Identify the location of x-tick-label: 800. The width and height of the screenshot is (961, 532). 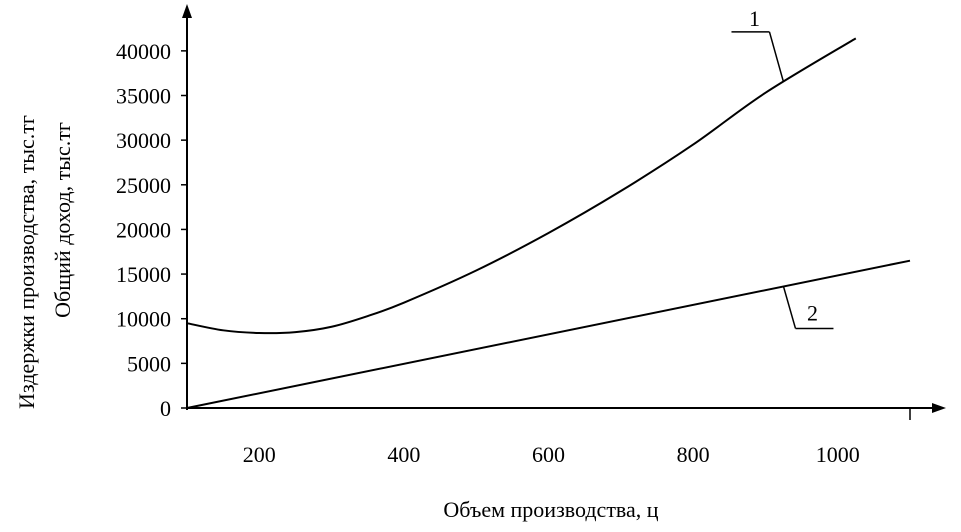
(693, 454).